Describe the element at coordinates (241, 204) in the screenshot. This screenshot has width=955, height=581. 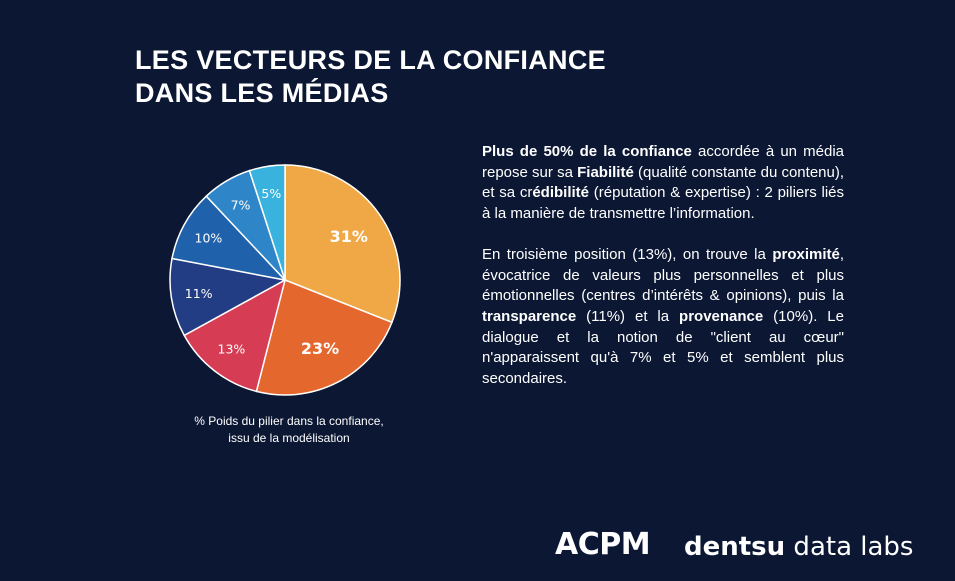
I see `pie-slice-label: 7%` at that location.